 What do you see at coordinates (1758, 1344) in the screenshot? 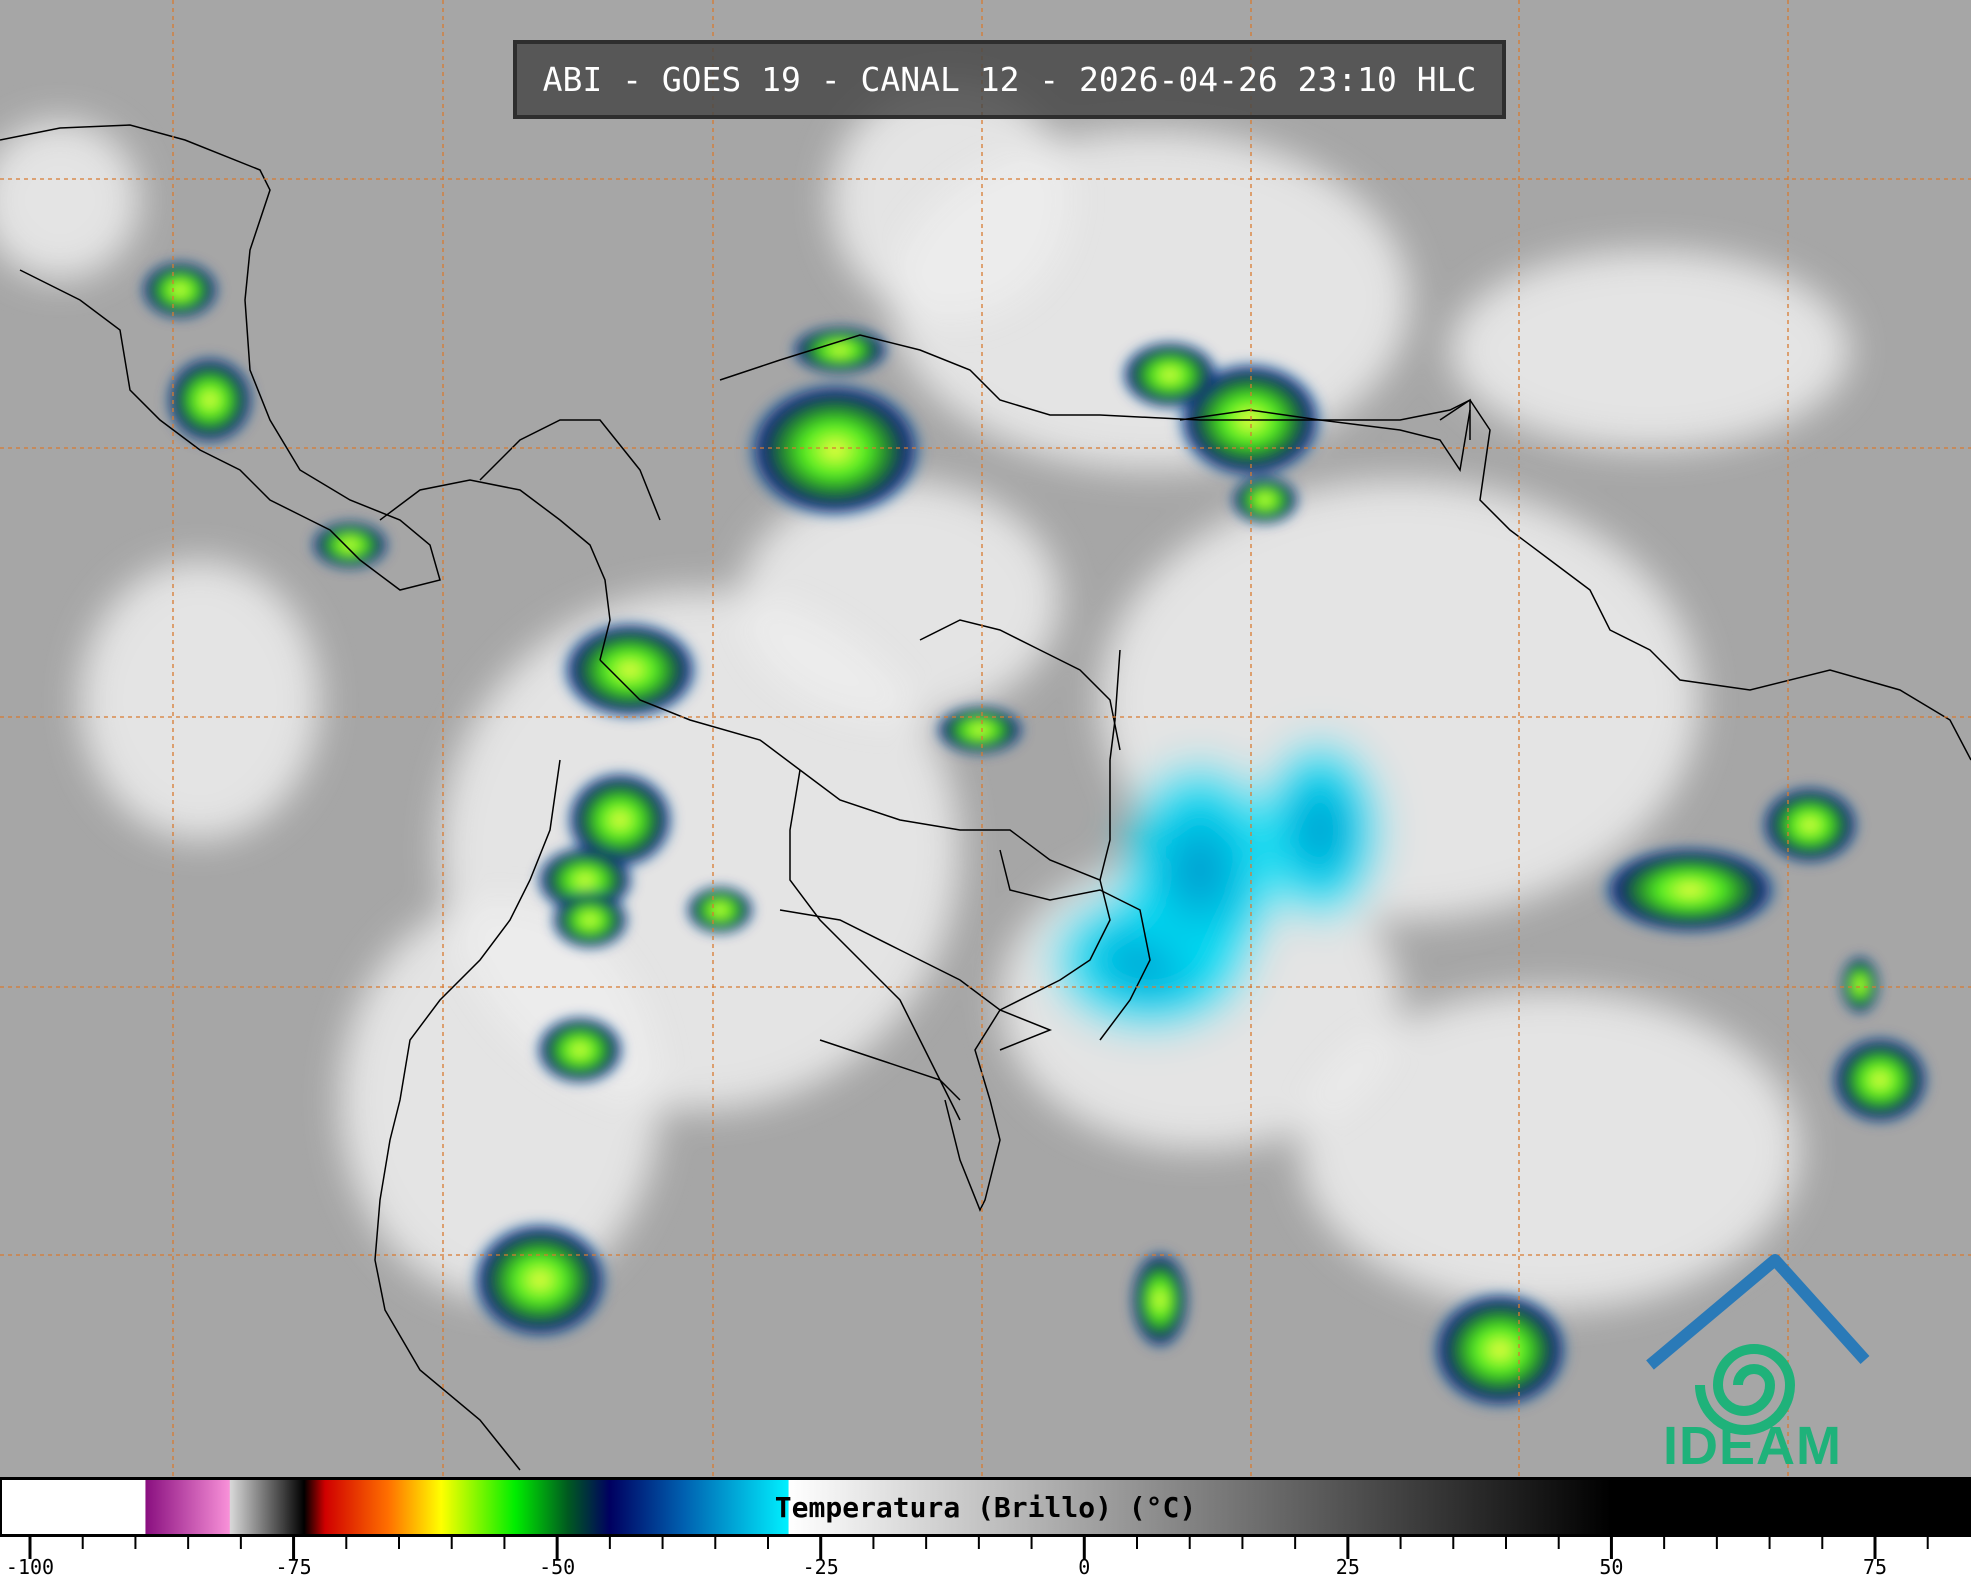
I see `ideam-logo` at bounding box center [1758, 1344].